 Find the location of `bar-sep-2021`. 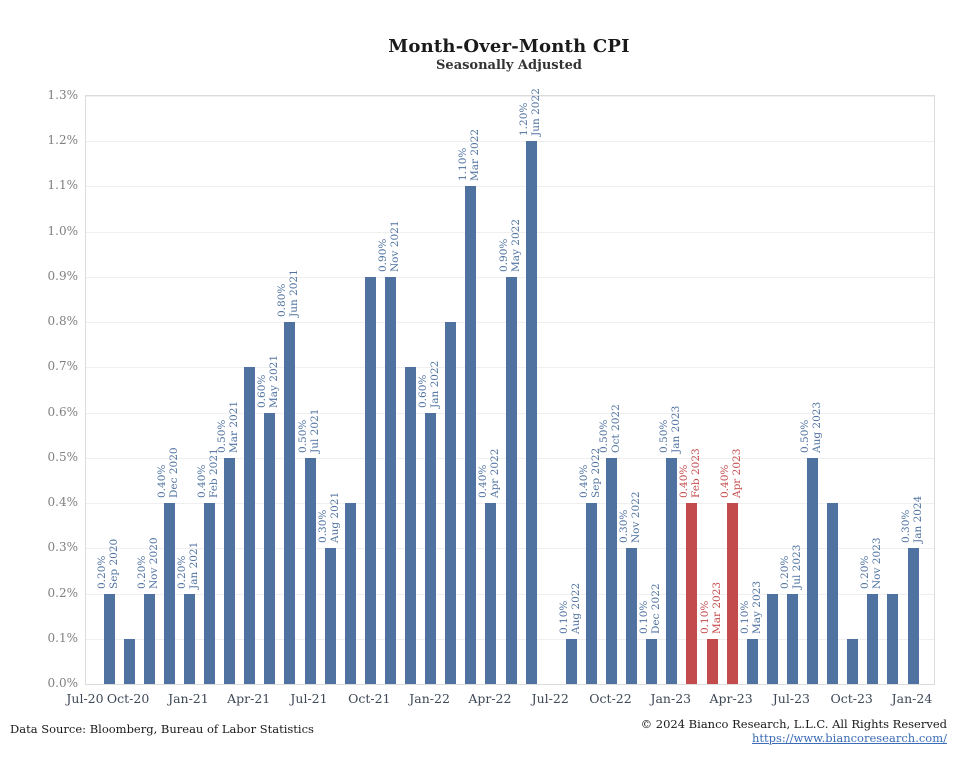

bar-sep-2021 is located at coordinates (350, 593).